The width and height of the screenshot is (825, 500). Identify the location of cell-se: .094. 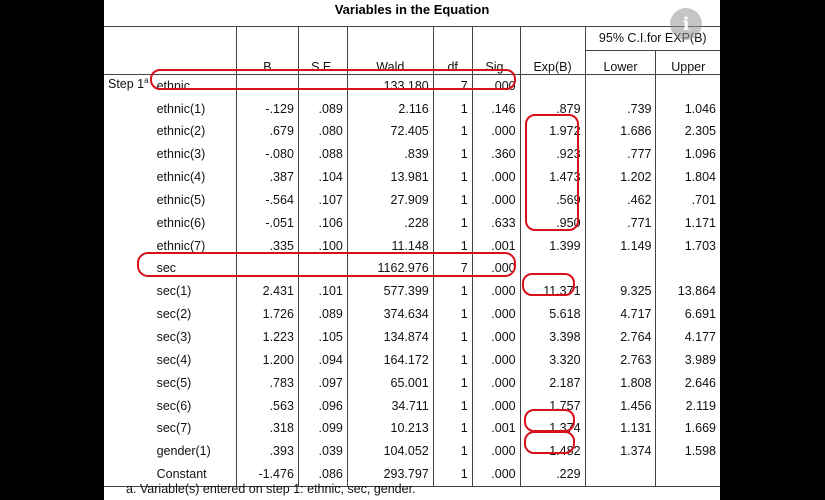
(323, 360).